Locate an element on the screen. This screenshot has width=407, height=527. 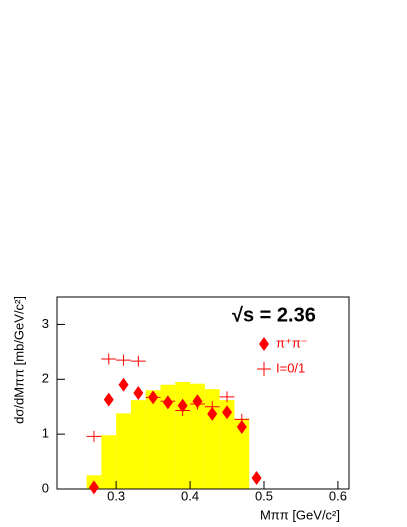
y-tick-label: 1 is located at coordinates (45, 433).